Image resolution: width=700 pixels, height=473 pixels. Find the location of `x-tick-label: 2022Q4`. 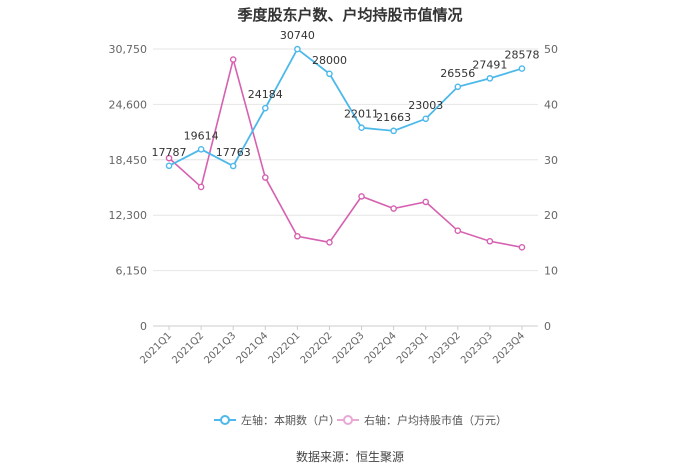

x-tick-label: 2022Q4 is located at coordinates (381, 348).